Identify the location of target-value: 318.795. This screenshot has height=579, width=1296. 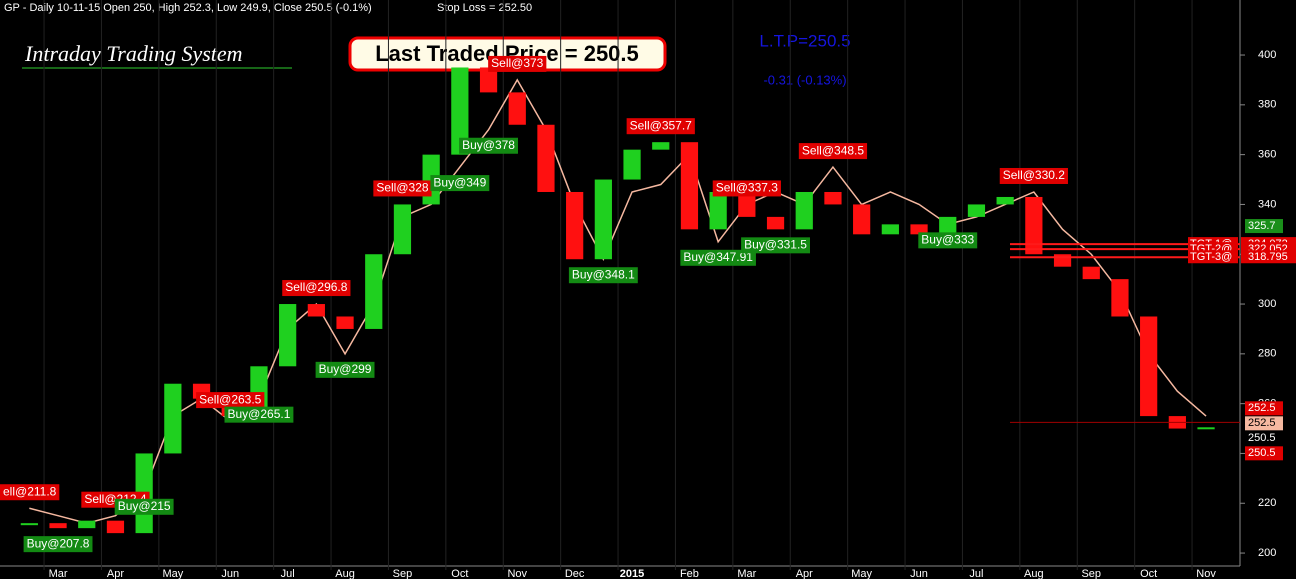
(1268, 257).